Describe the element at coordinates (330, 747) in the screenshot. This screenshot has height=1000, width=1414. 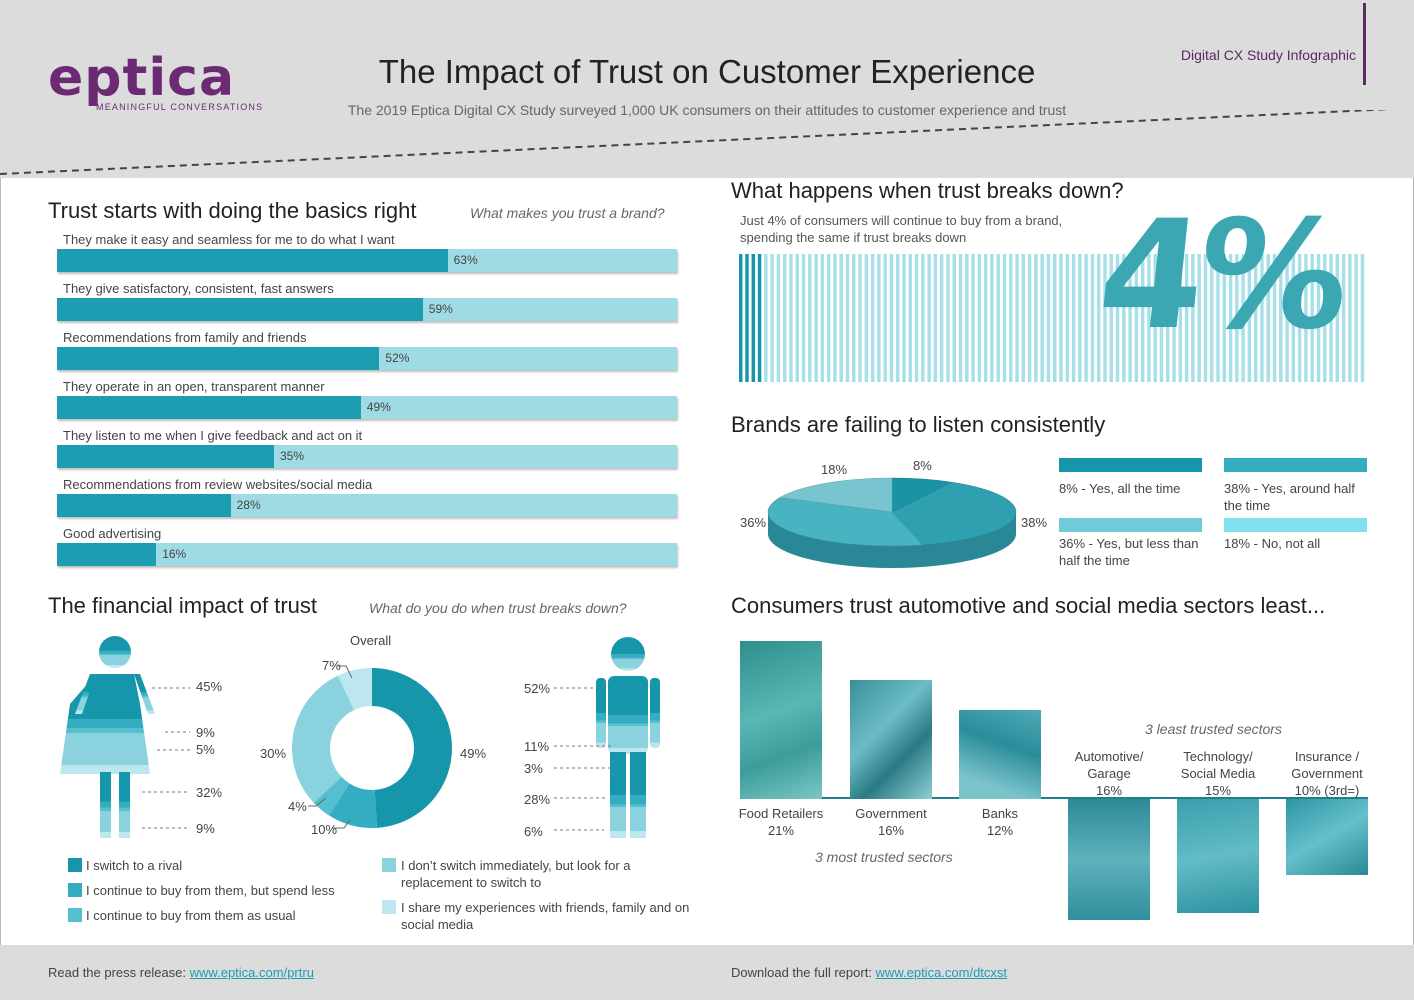
I see `overall-leader-lines` at that location.